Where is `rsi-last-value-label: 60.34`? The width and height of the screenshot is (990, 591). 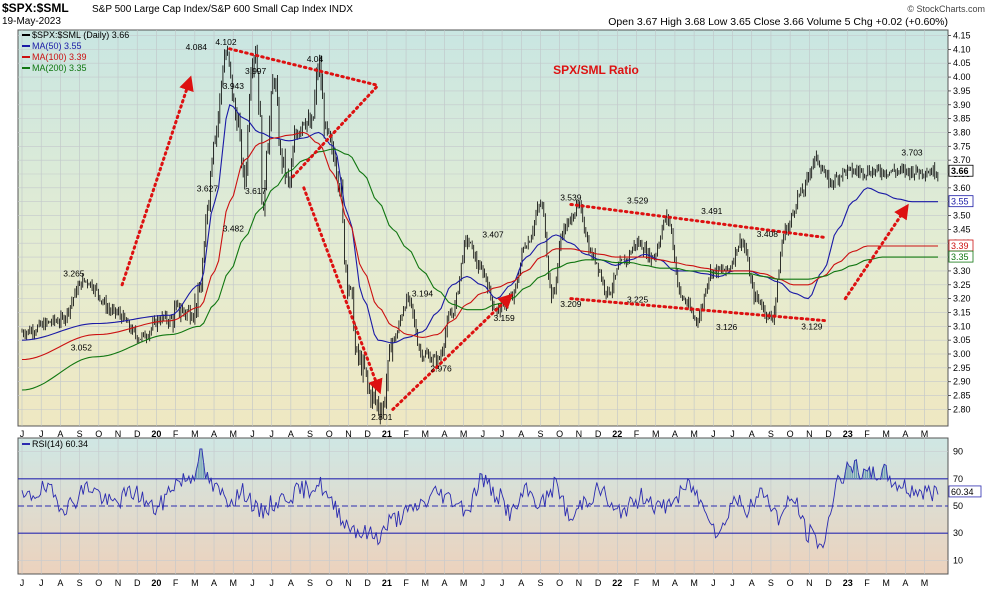
rsi-last-value-label: 60.34 is located at coordinates (962, 492).